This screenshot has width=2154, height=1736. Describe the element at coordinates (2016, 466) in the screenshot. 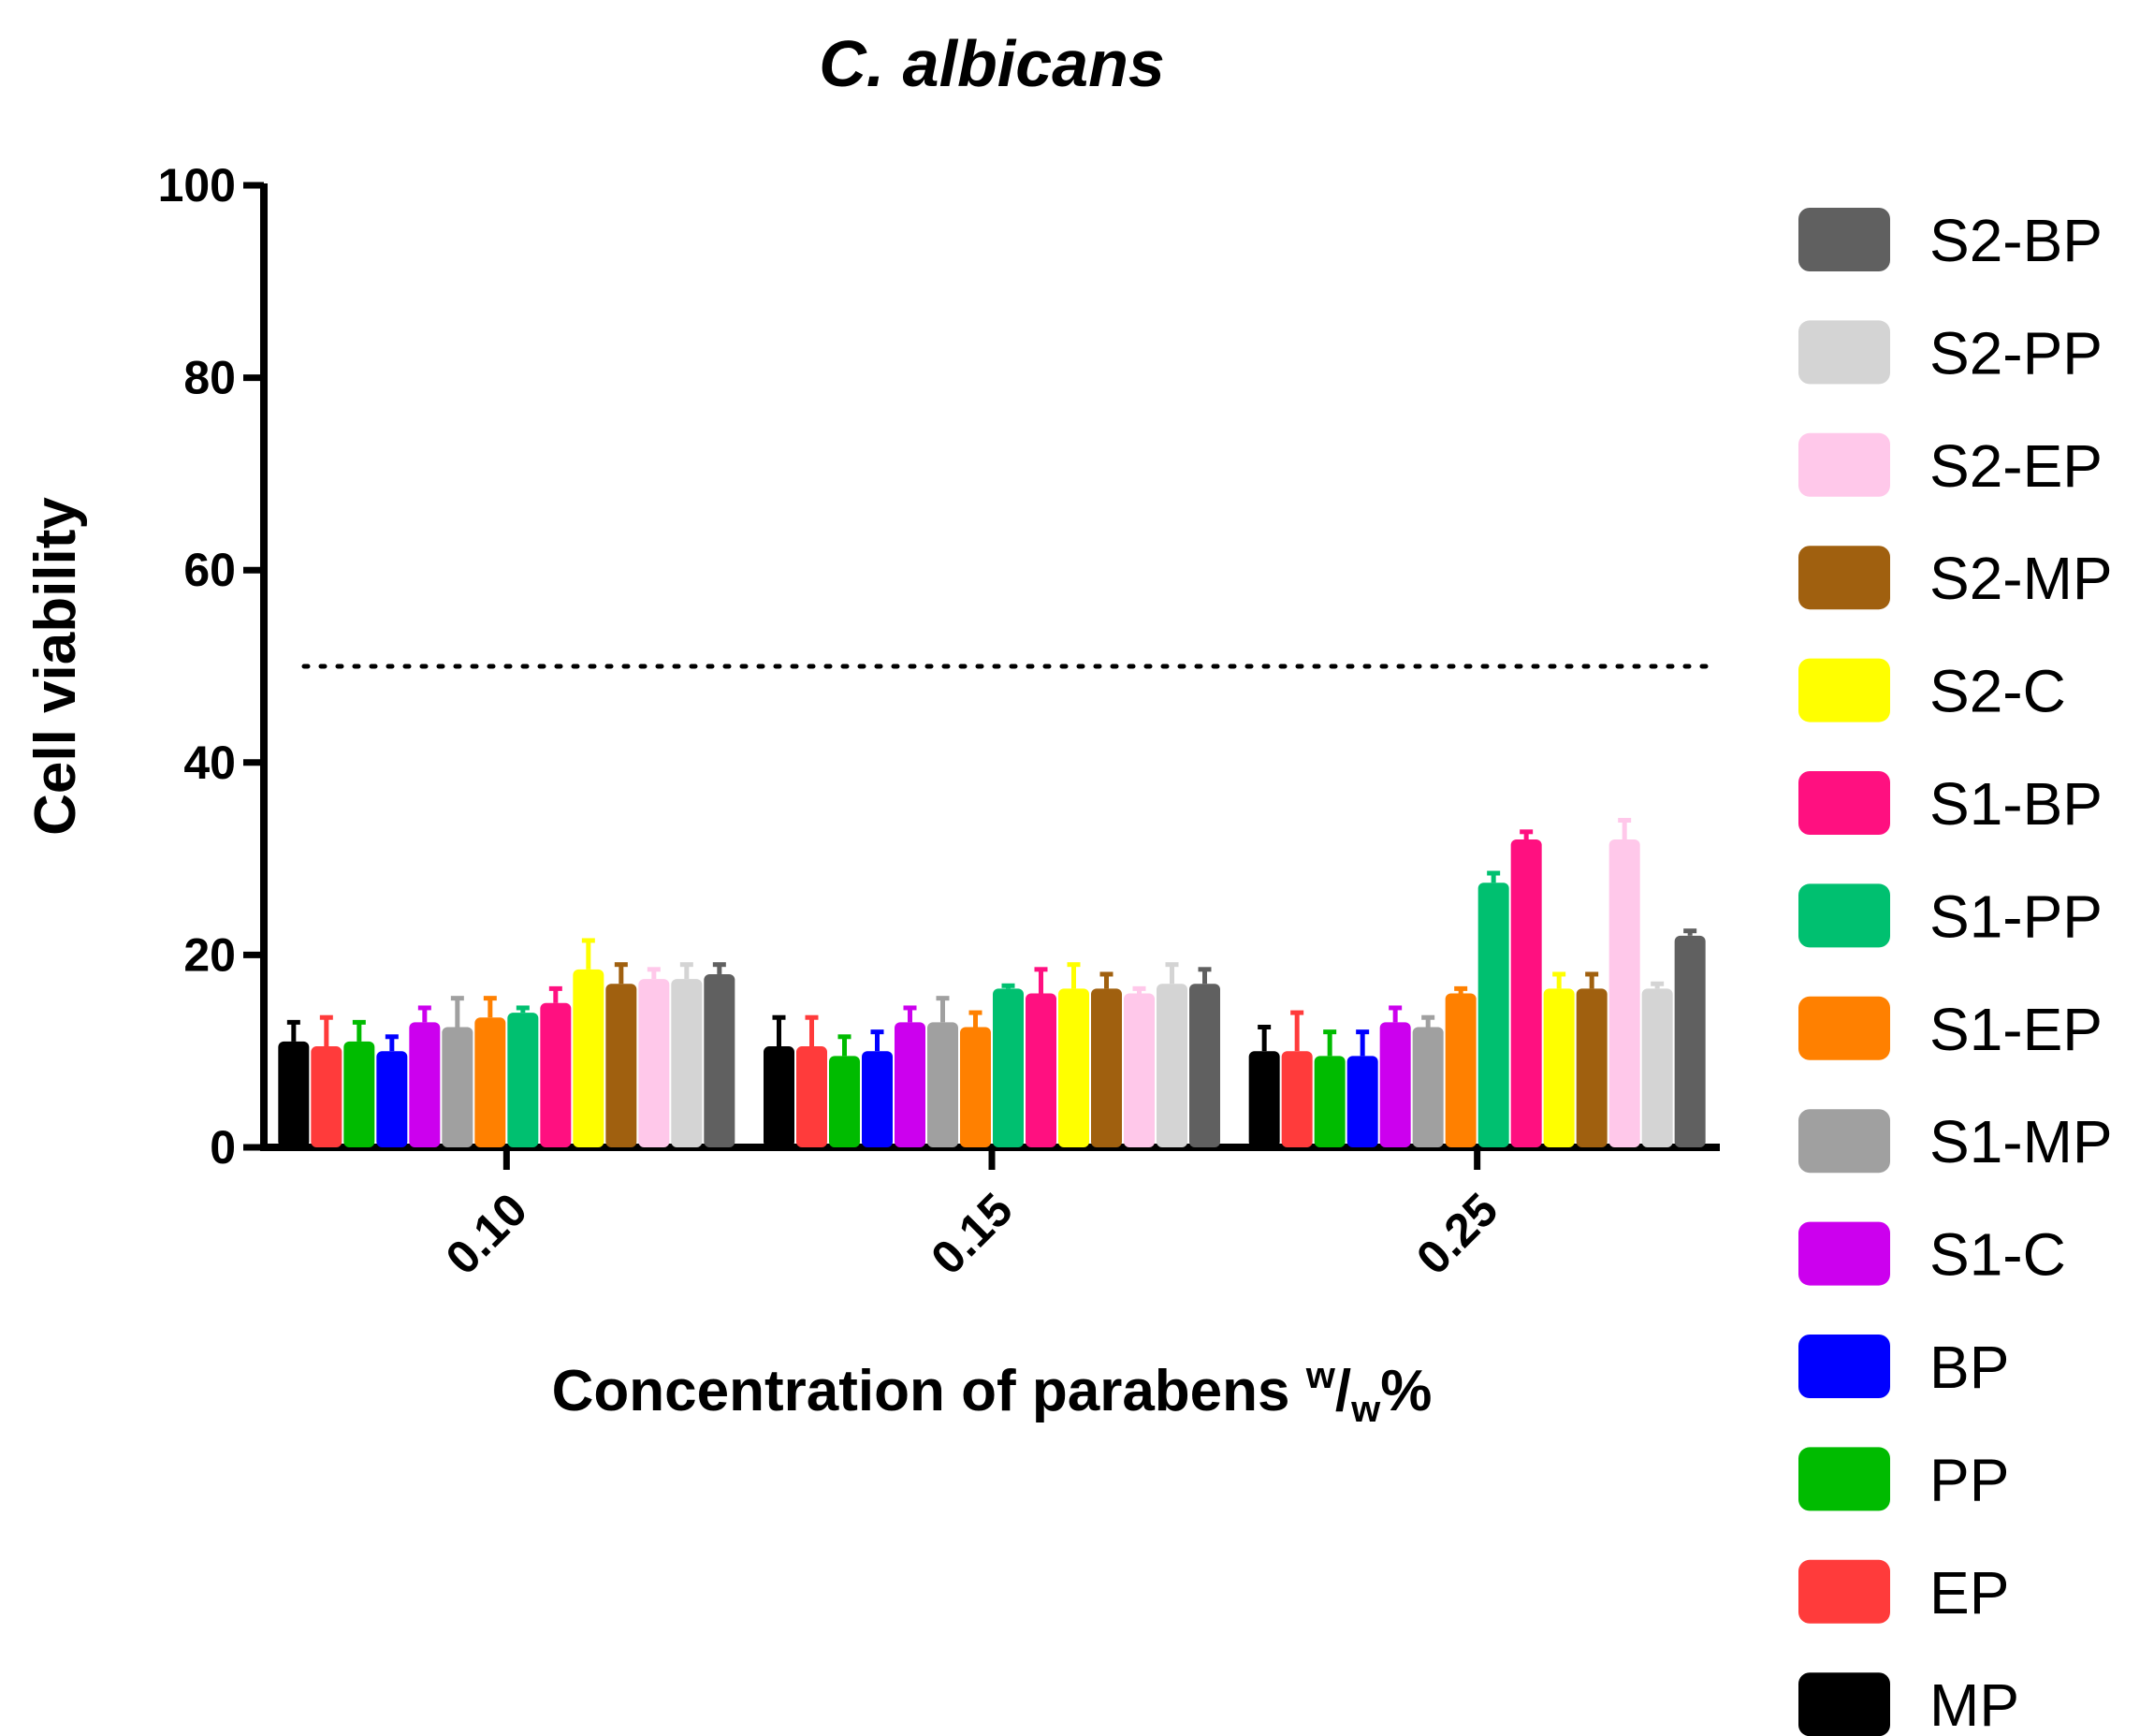

I see `legend-label: S2-EP` at that location.